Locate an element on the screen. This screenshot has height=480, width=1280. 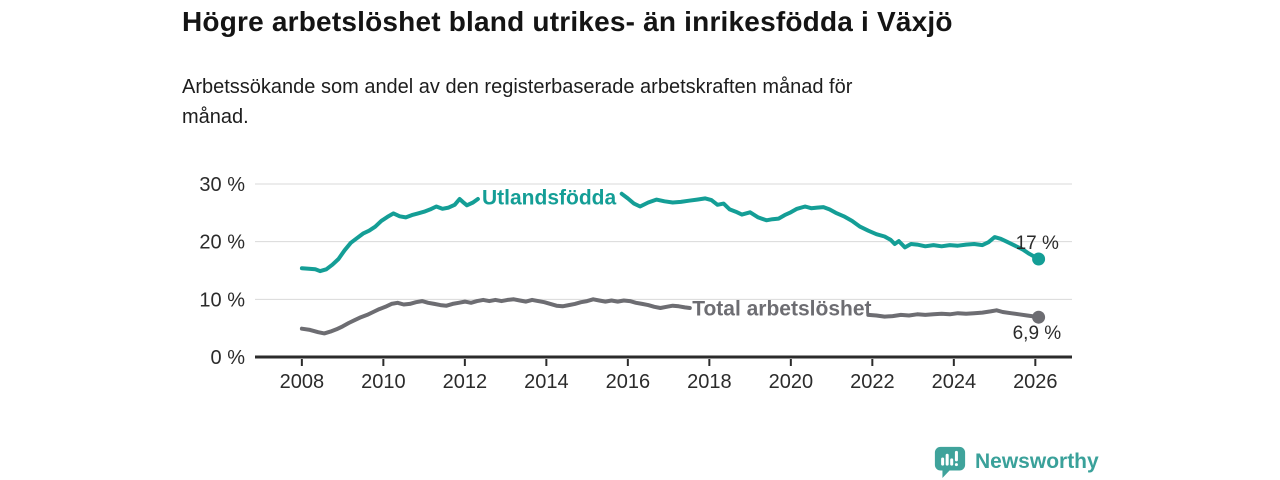
x-tick-label: 2022 is located at coordinates (872, 382).